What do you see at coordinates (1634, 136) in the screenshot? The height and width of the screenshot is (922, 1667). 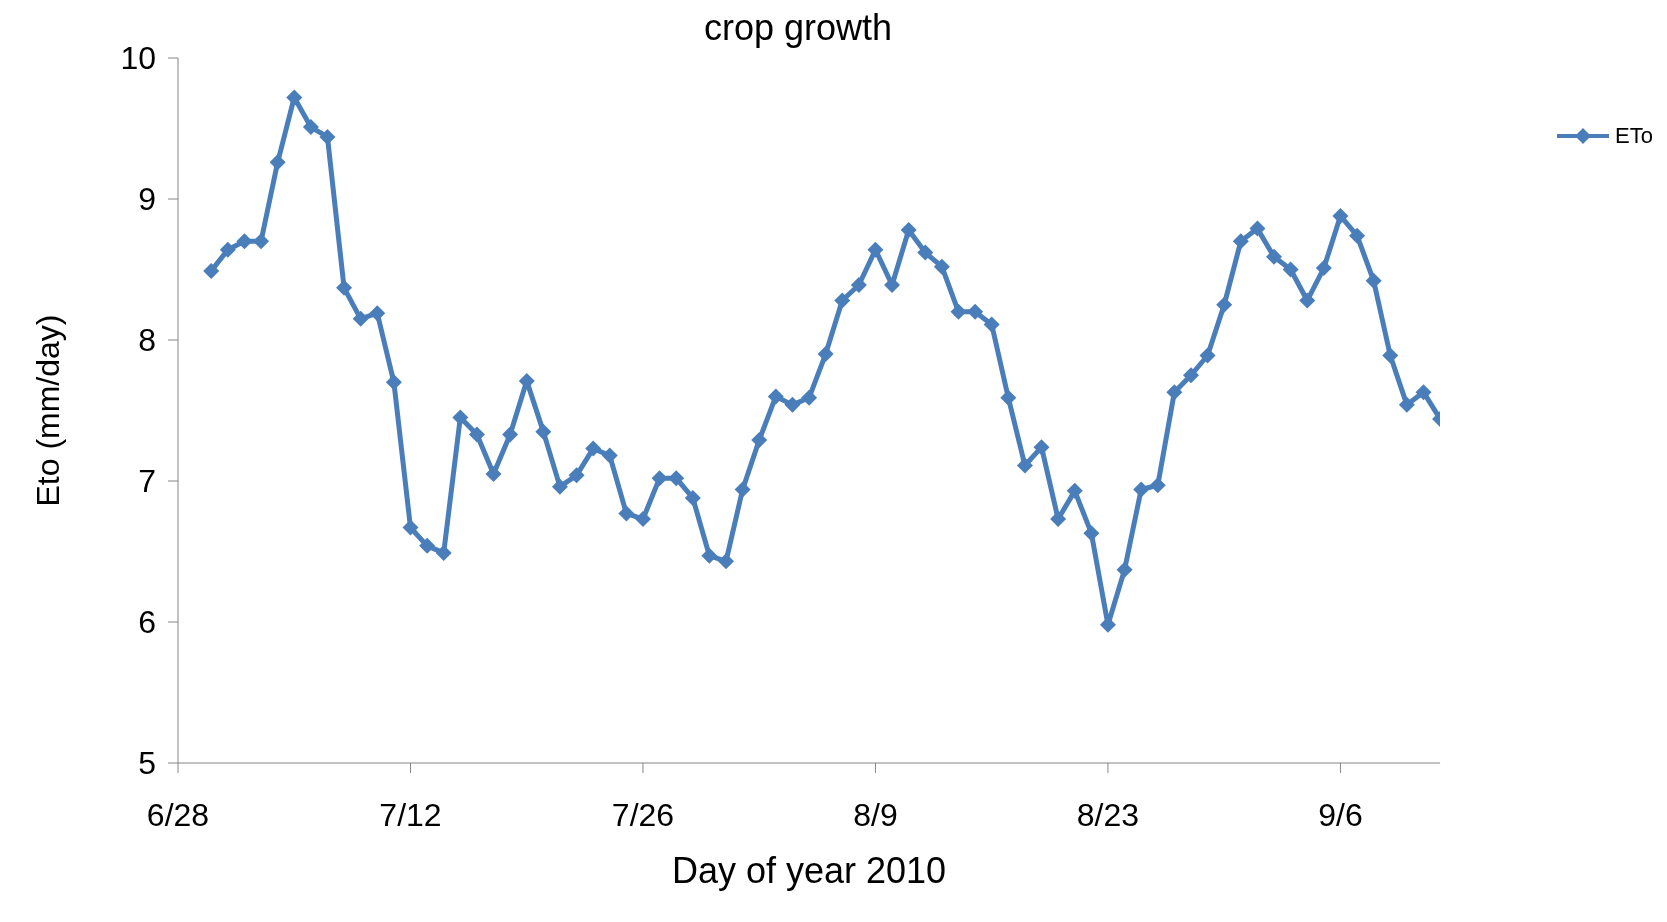 I see `legend-label: ETo` at bounding box center [1634, 136].